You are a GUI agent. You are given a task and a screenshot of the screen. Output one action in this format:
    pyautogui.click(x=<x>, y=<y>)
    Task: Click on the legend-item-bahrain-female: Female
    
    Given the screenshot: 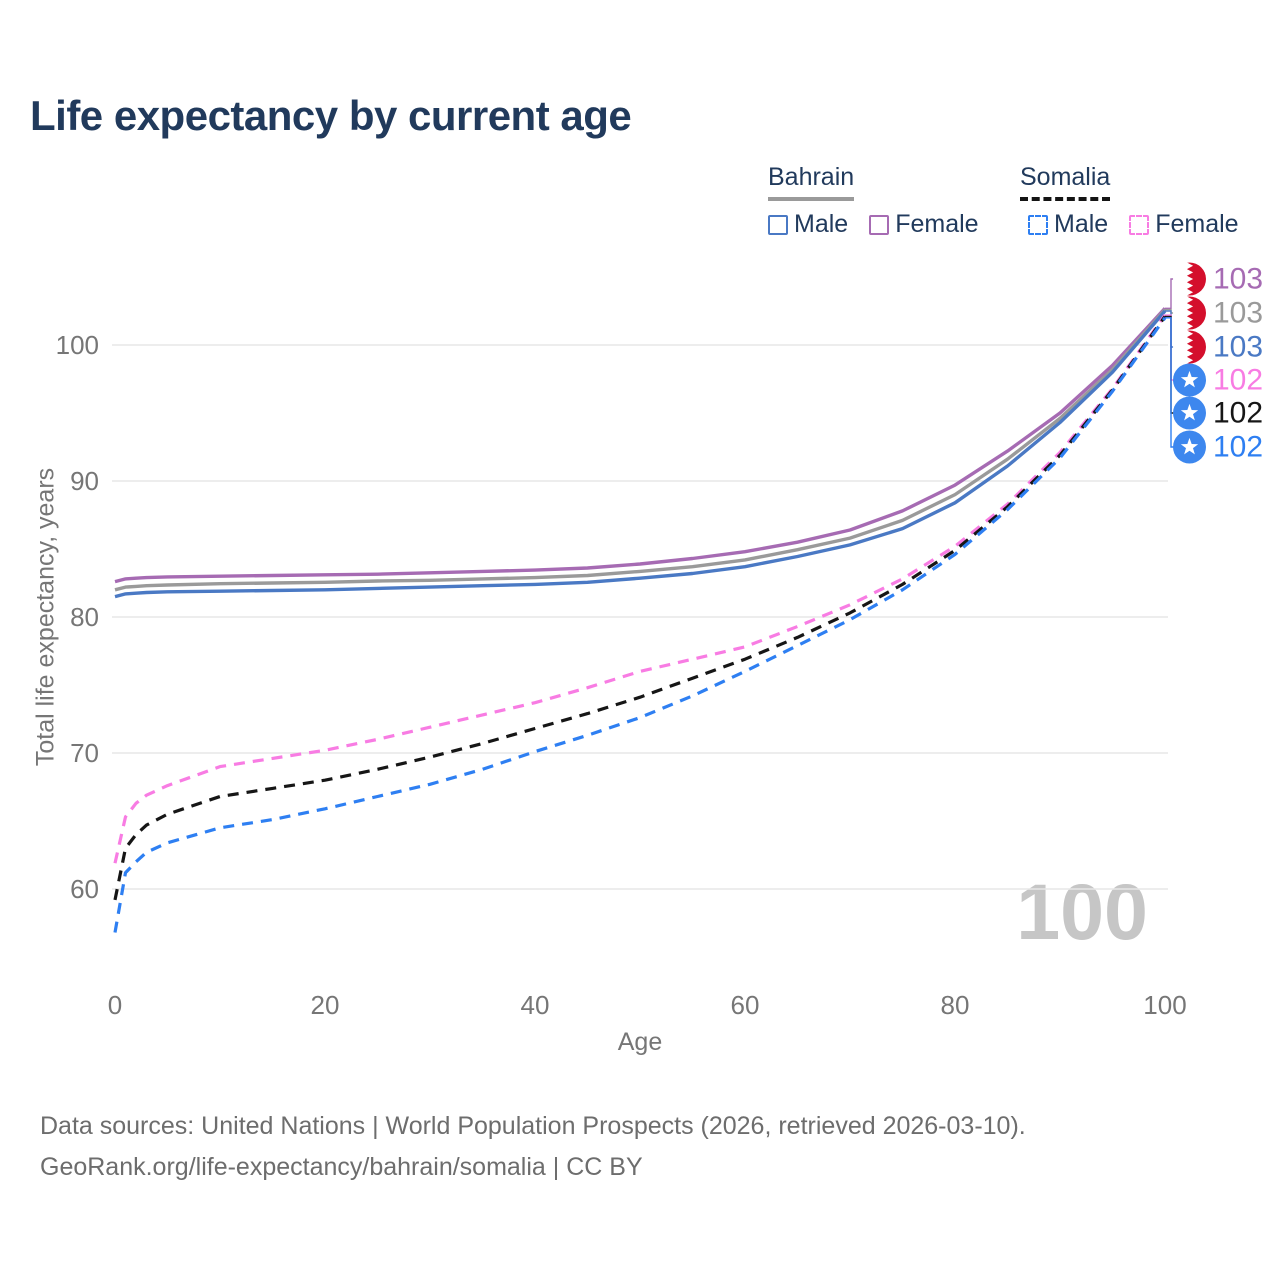 What is the action you would take?
    pyautogui.click(x=937, y=224)
    